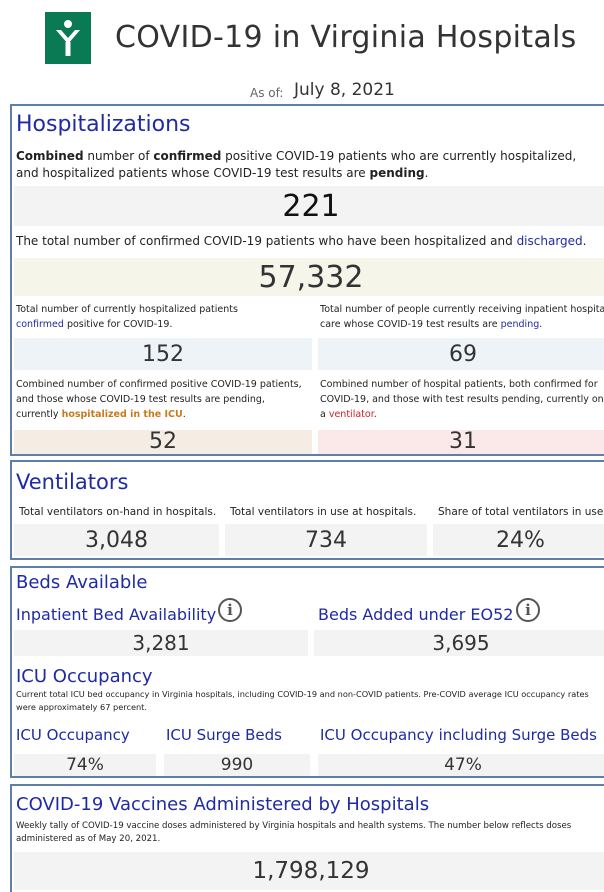 The image size is (604, 892). I want to click on share-label: Share of total ventilators in use., so click(521, 512).